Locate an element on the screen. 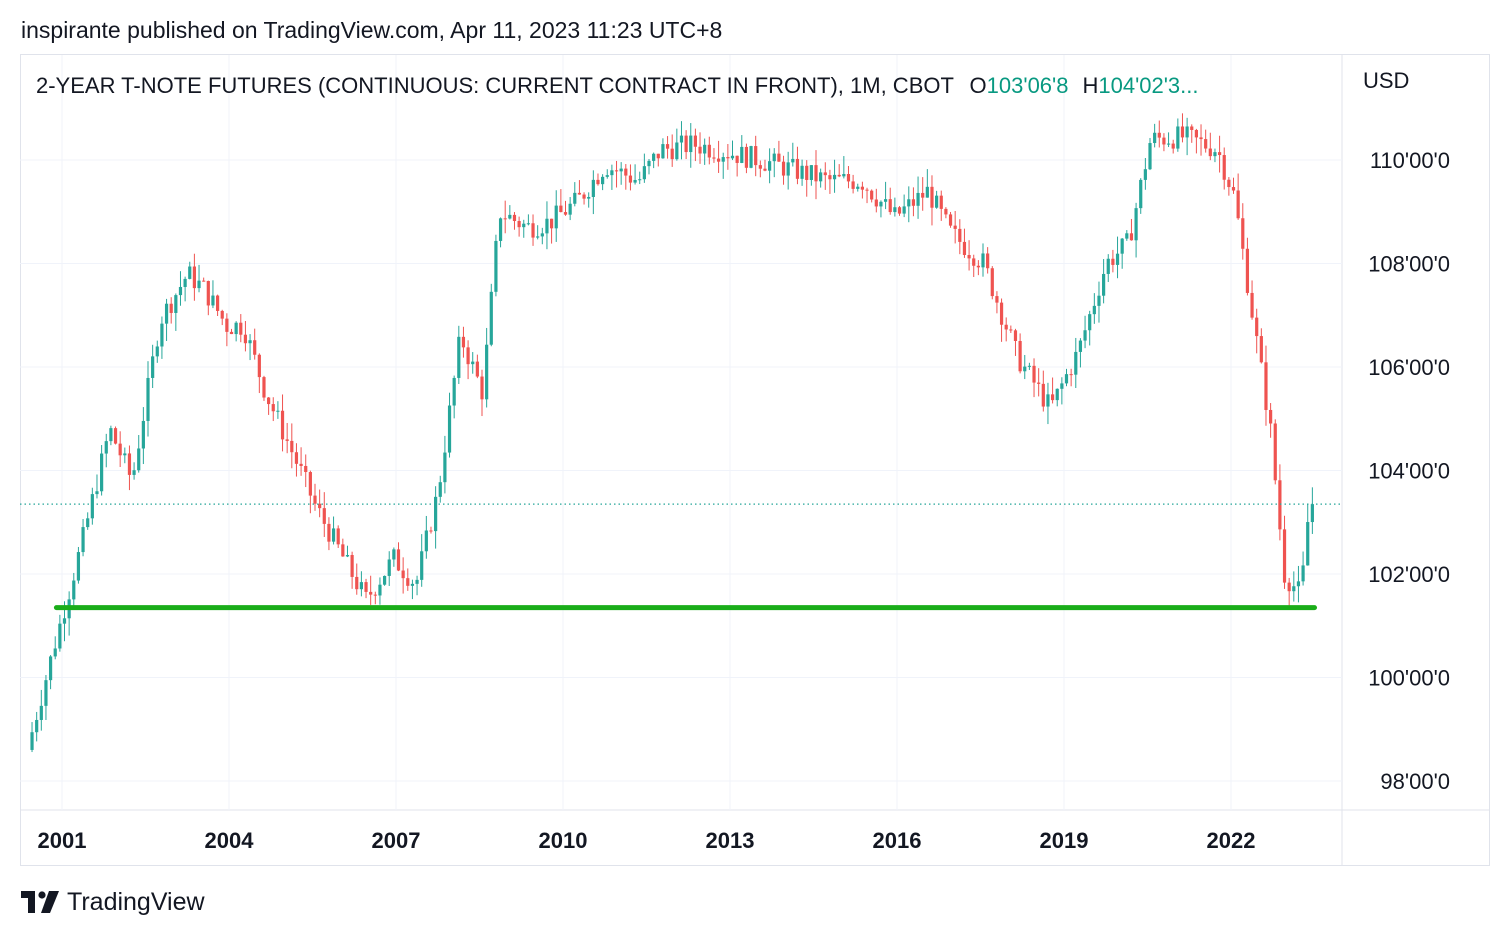 The image size is (1510, 936). price-tick-label: 104'00'0 is located at coordinates (1409, 471).